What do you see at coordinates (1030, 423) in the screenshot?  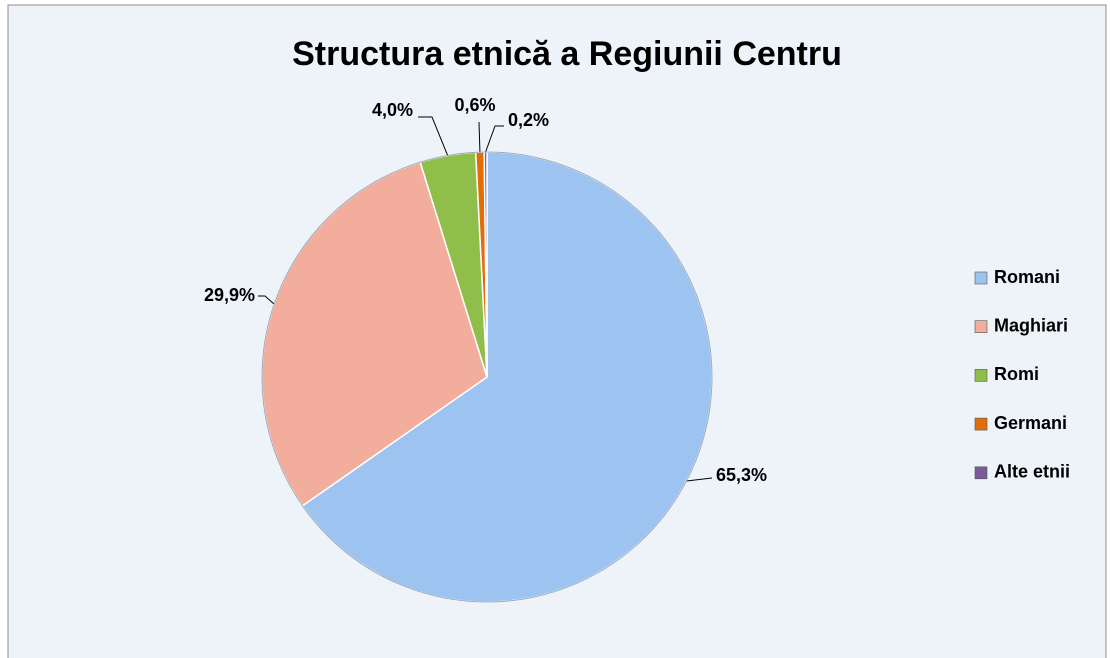 I see `legend-label: Germani` at bounding box center [1030, 423].